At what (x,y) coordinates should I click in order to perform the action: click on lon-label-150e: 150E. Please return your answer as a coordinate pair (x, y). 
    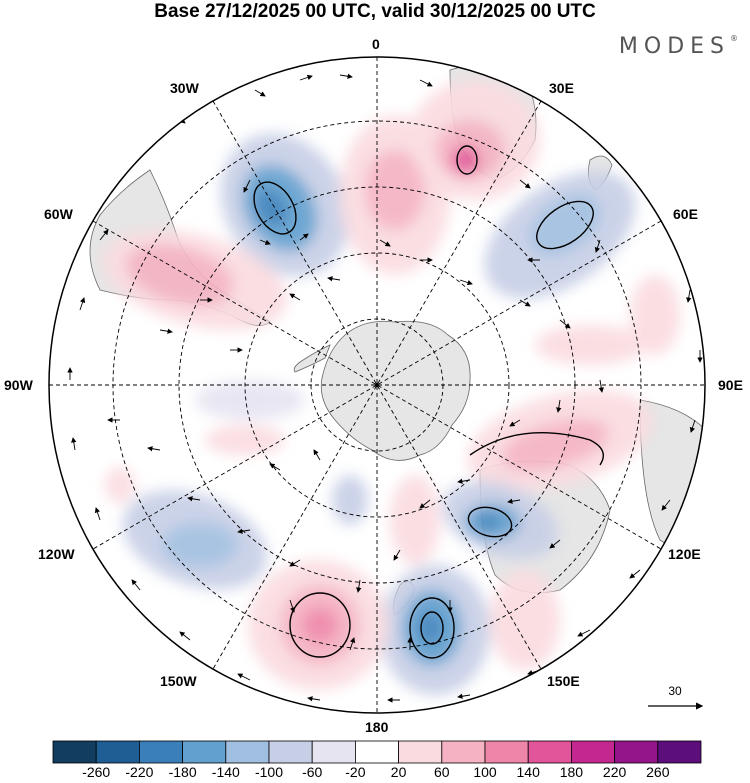
    Looking at the image, I should click on (563, 681).